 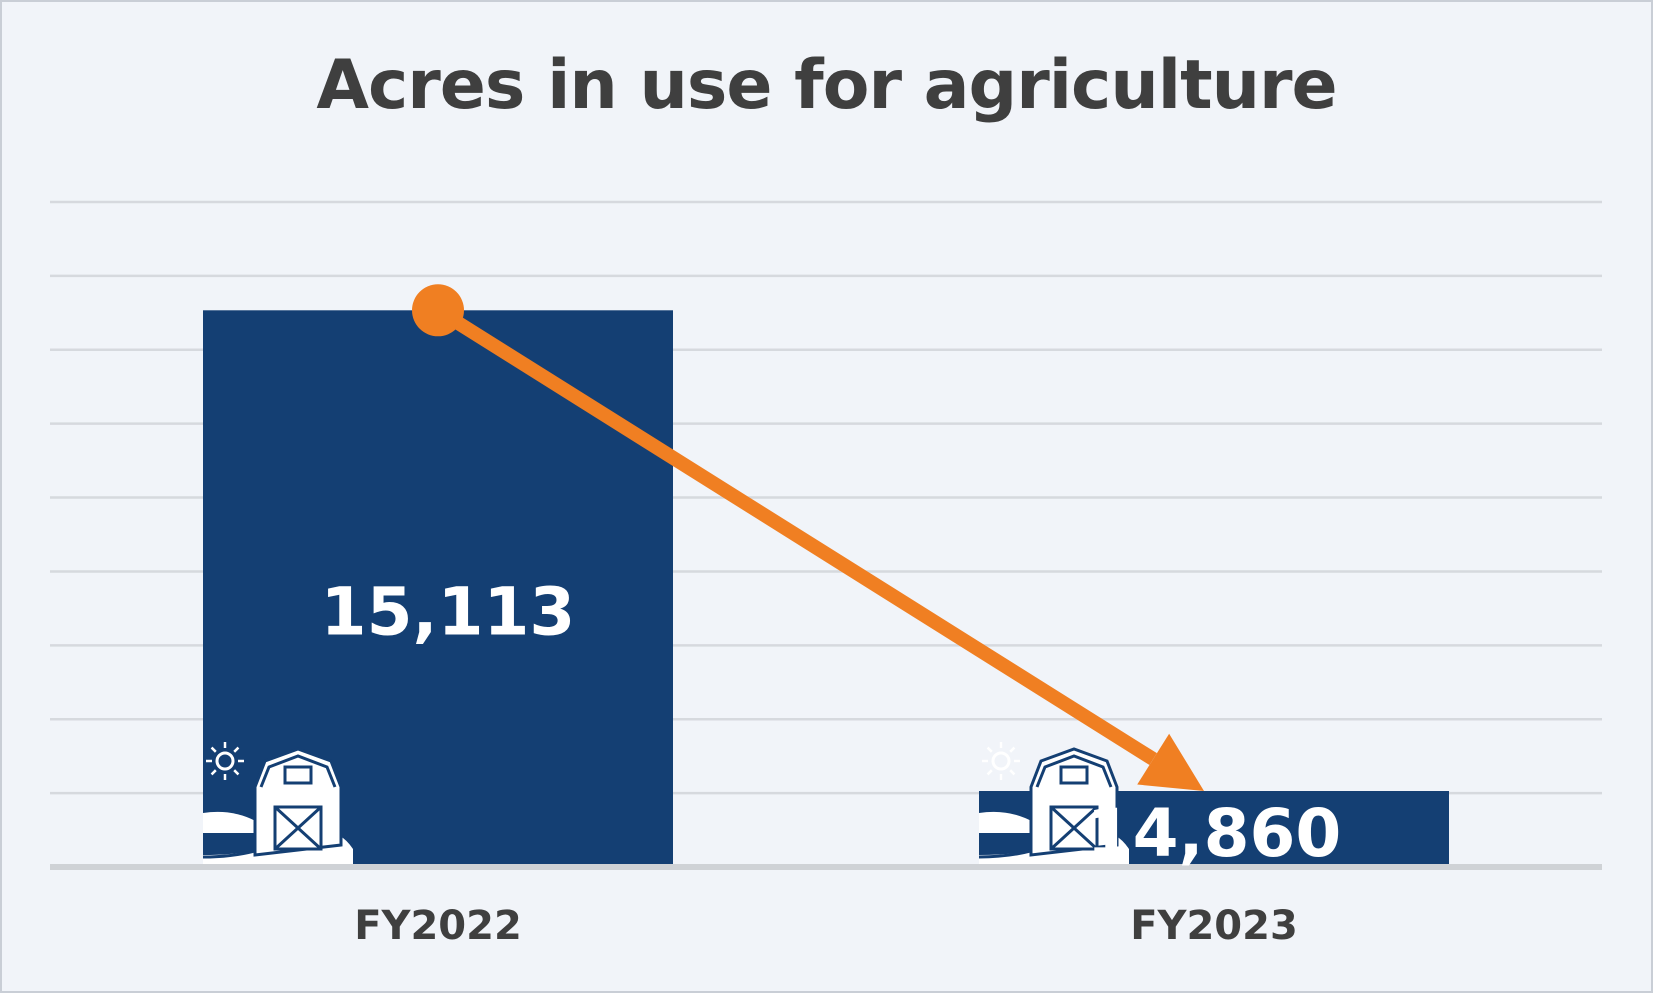 What do you see at coordinates (438, 310) in the screenshot?
I see `trend-arrow-start-dot` at bounding box center [438, 310].